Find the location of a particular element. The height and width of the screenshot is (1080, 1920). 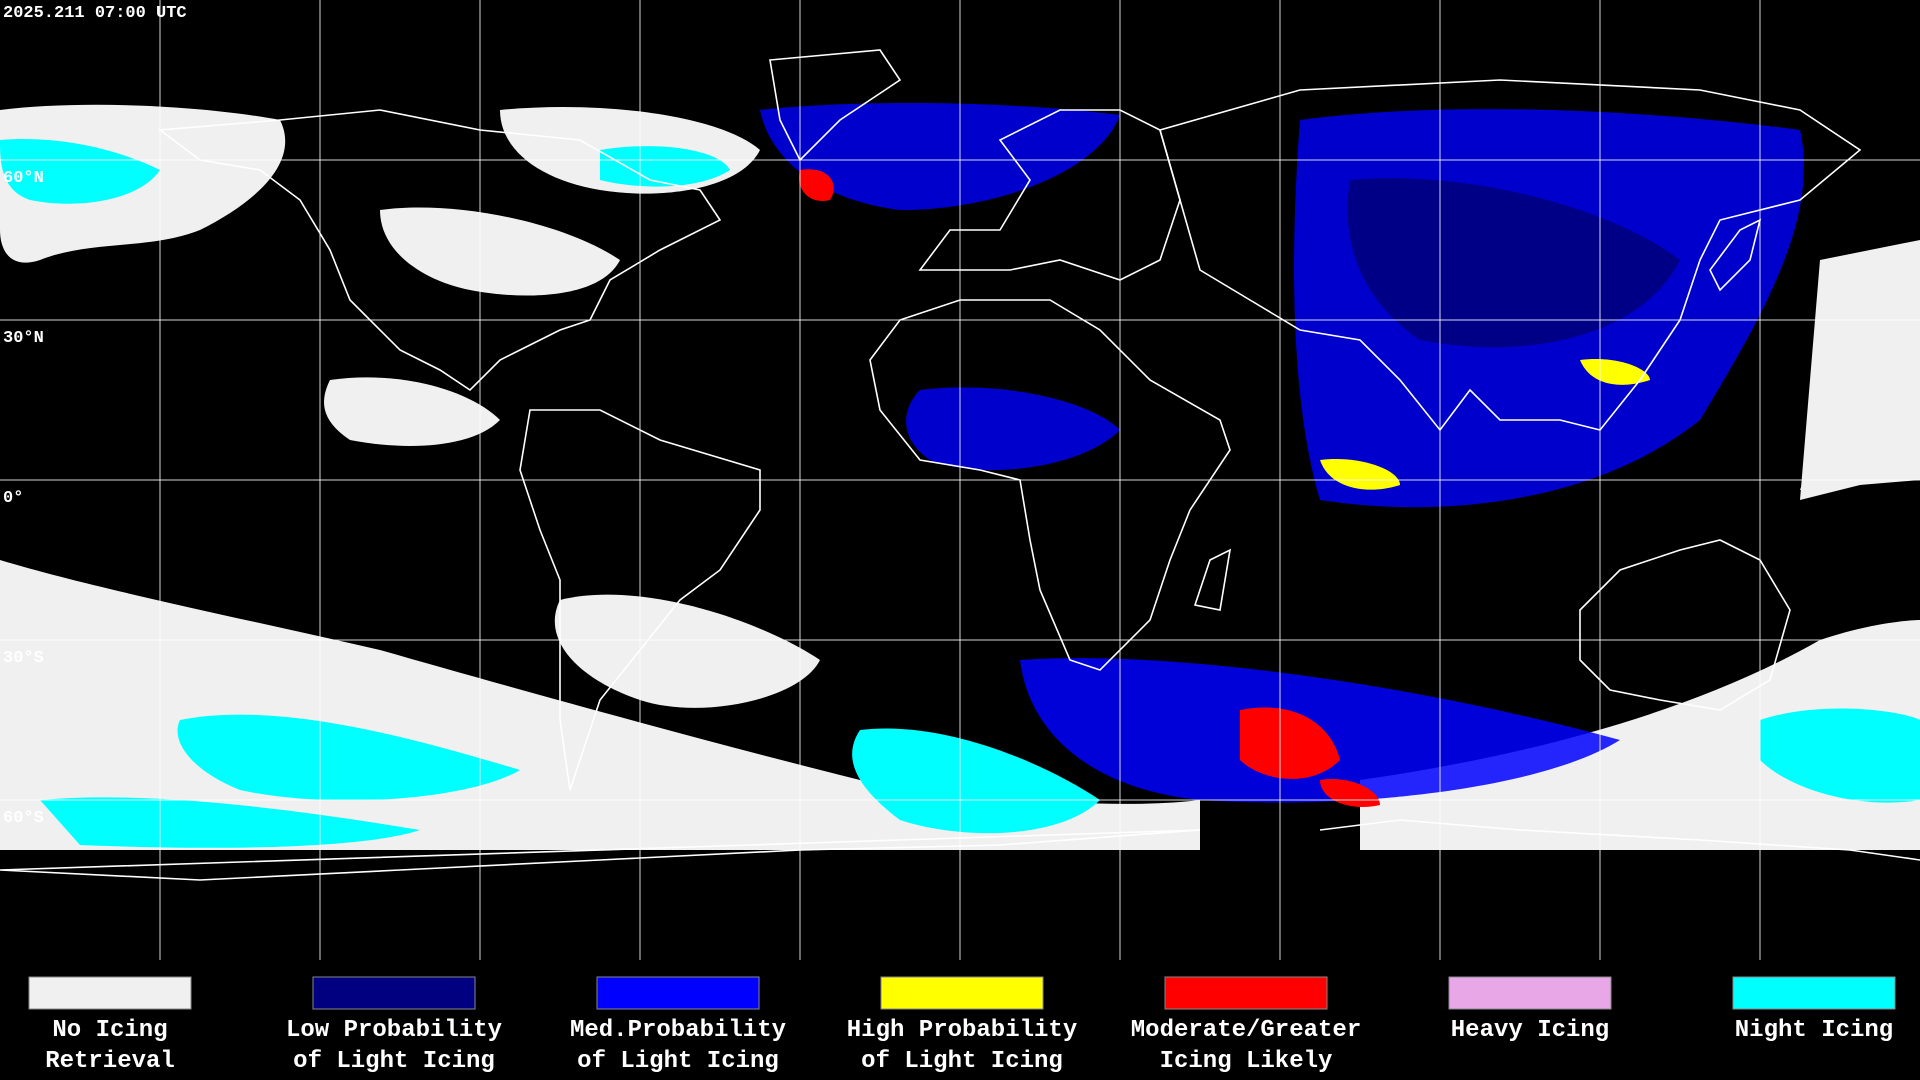

legend-label: Moderate/Greater is located at coordinates (1246, 1030).